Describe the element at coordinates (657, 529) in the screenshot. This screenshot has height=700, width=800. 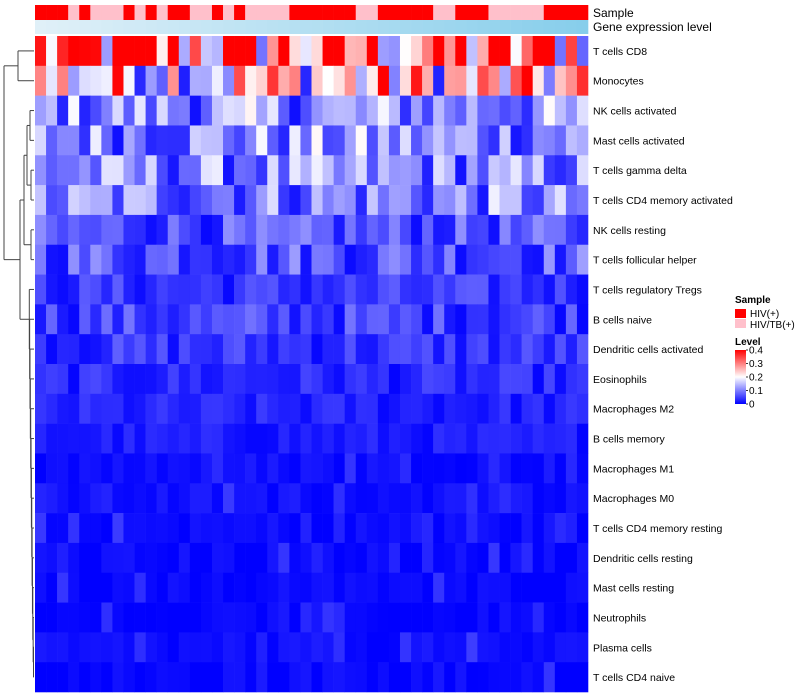
I see `row-label: T cells CD4 memory resting` at that location.